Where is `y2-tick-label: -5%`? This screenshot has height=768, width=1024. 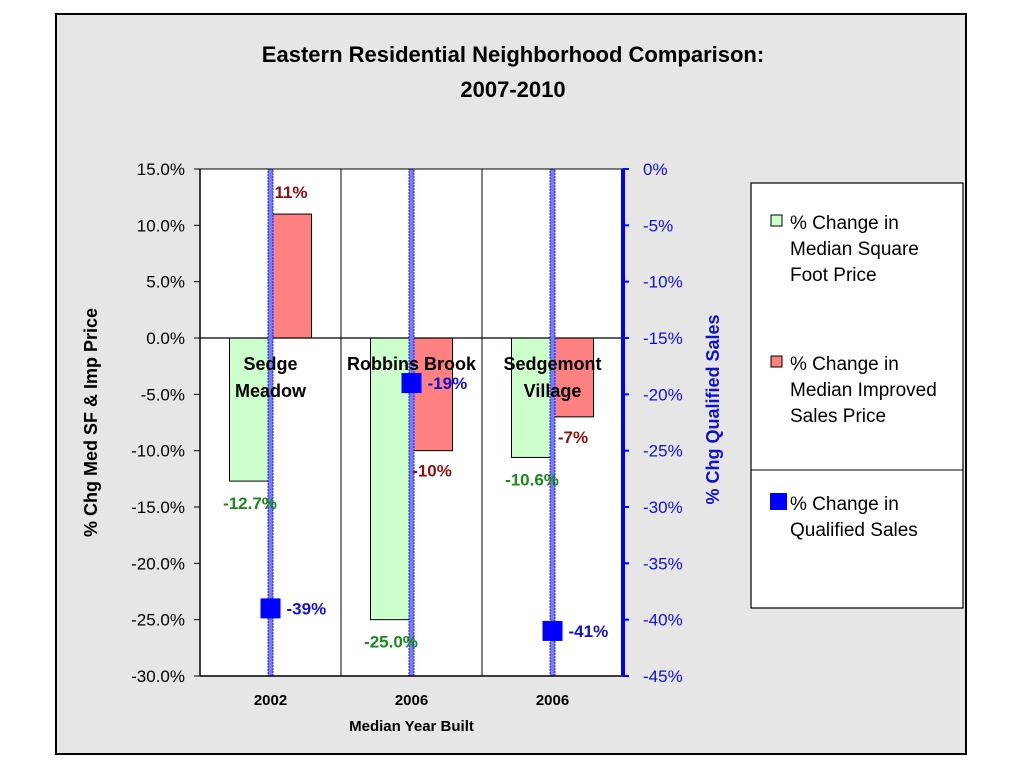
y2-tick-label: -5% is located at coordinates (658, 225).